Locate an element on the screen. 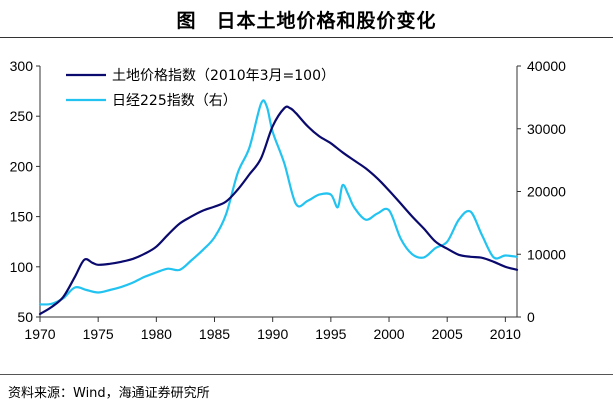 This screenshot has width=613, height=411. x-tick-label: 2010 is located at coordinates (505, 334).